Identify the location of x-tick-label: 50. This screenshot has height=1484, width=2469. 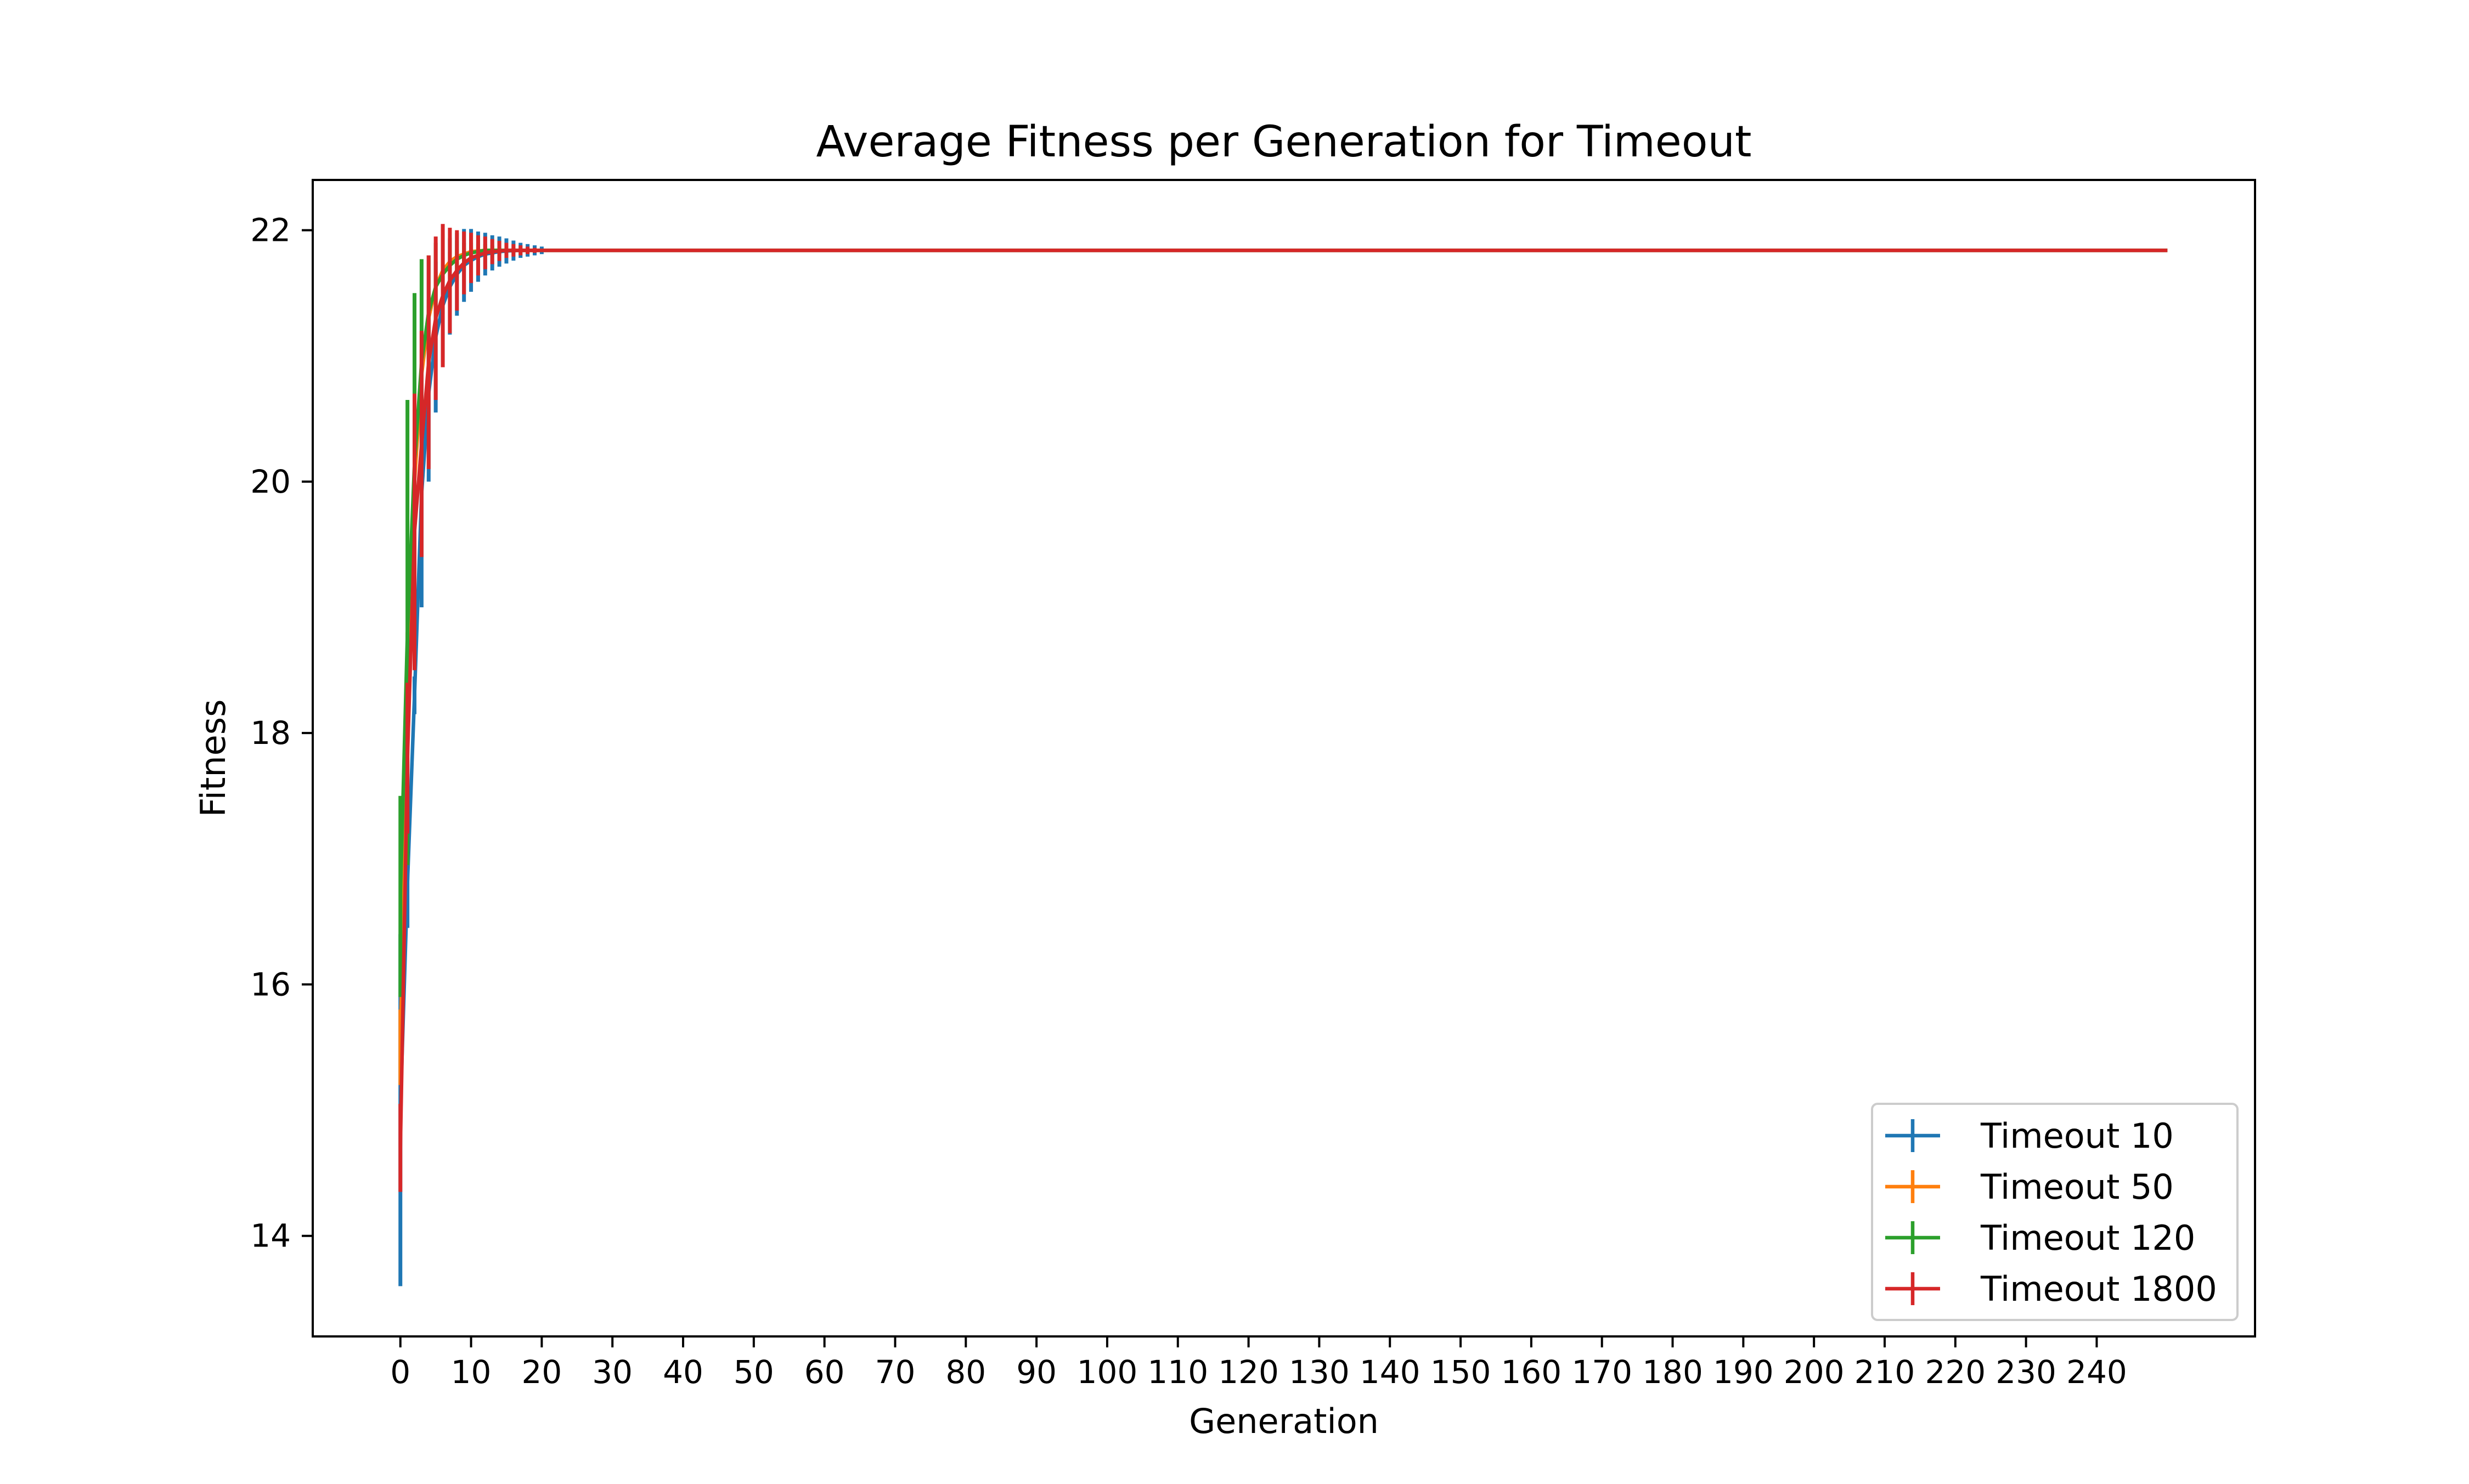
(754, 1372).